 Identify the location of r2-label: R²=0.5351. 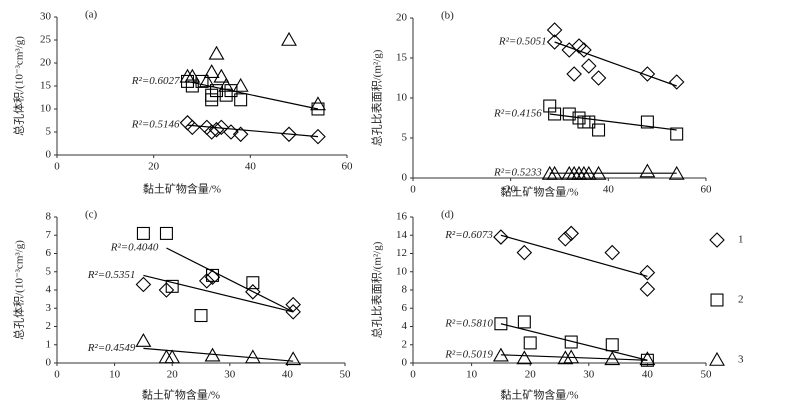
(111, 275).